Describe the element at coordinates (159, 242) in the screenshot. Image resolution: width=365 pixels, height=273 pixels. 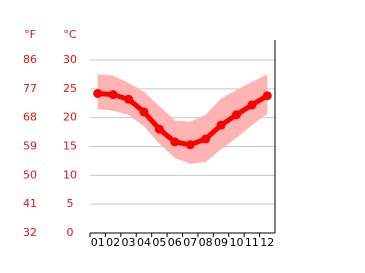
I see `x-tick-label: 05` at that location.